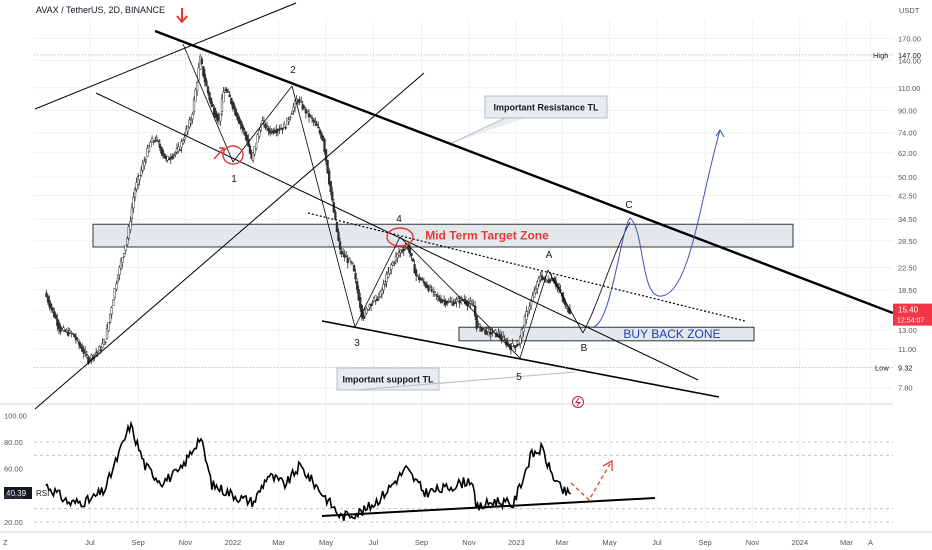 The width and height of the screenshot is (932, 550). I want to click on rsi-value-tag-bg, so click(18, 493).